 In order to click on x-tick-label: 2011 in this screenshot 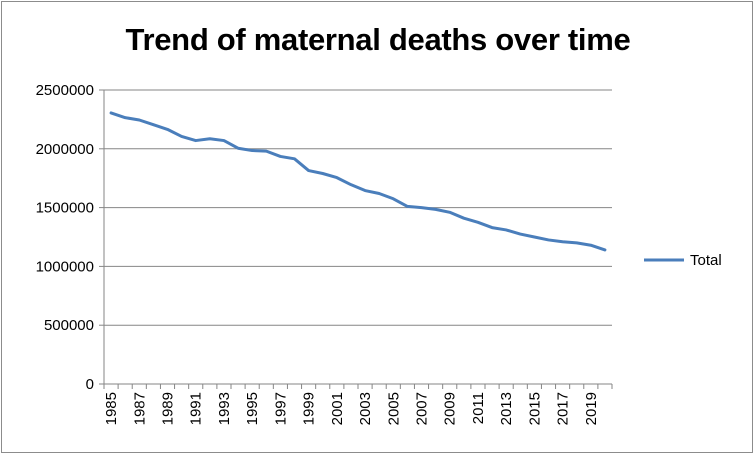, I will do `click(478, 408)`.